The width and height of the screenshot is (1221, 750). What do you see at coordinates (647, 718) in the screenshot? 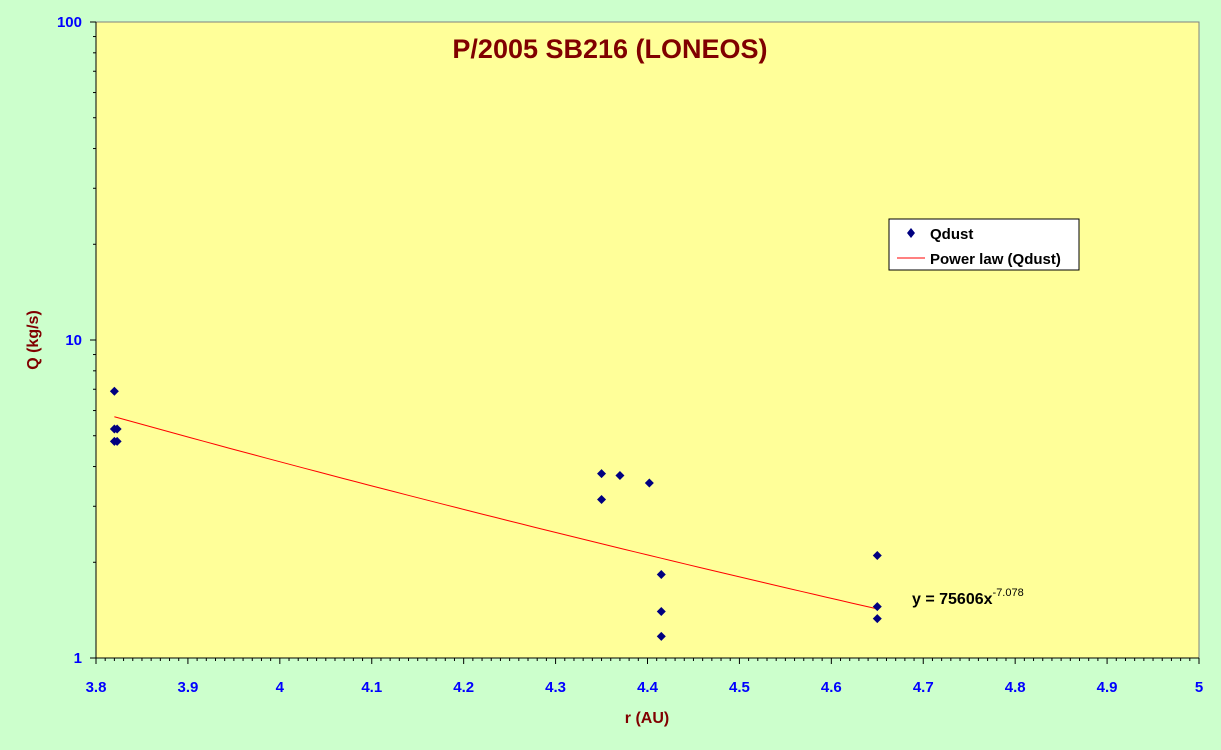
I see `x-axis-title: r (AU)` at bounding box center [647, 718].